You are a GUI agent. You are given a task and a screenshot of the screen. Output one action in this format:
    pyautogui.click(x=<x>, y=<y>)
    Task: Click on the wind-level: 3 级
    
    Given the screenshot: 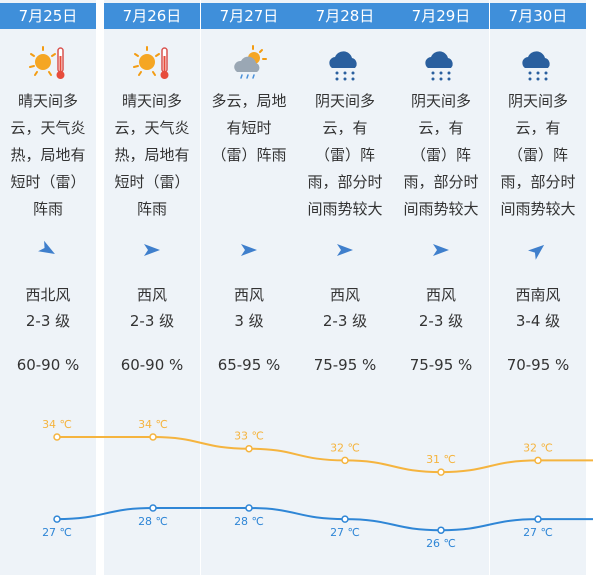 What is the action you would take?
    pyautogui.click(x=249, y=321)
    